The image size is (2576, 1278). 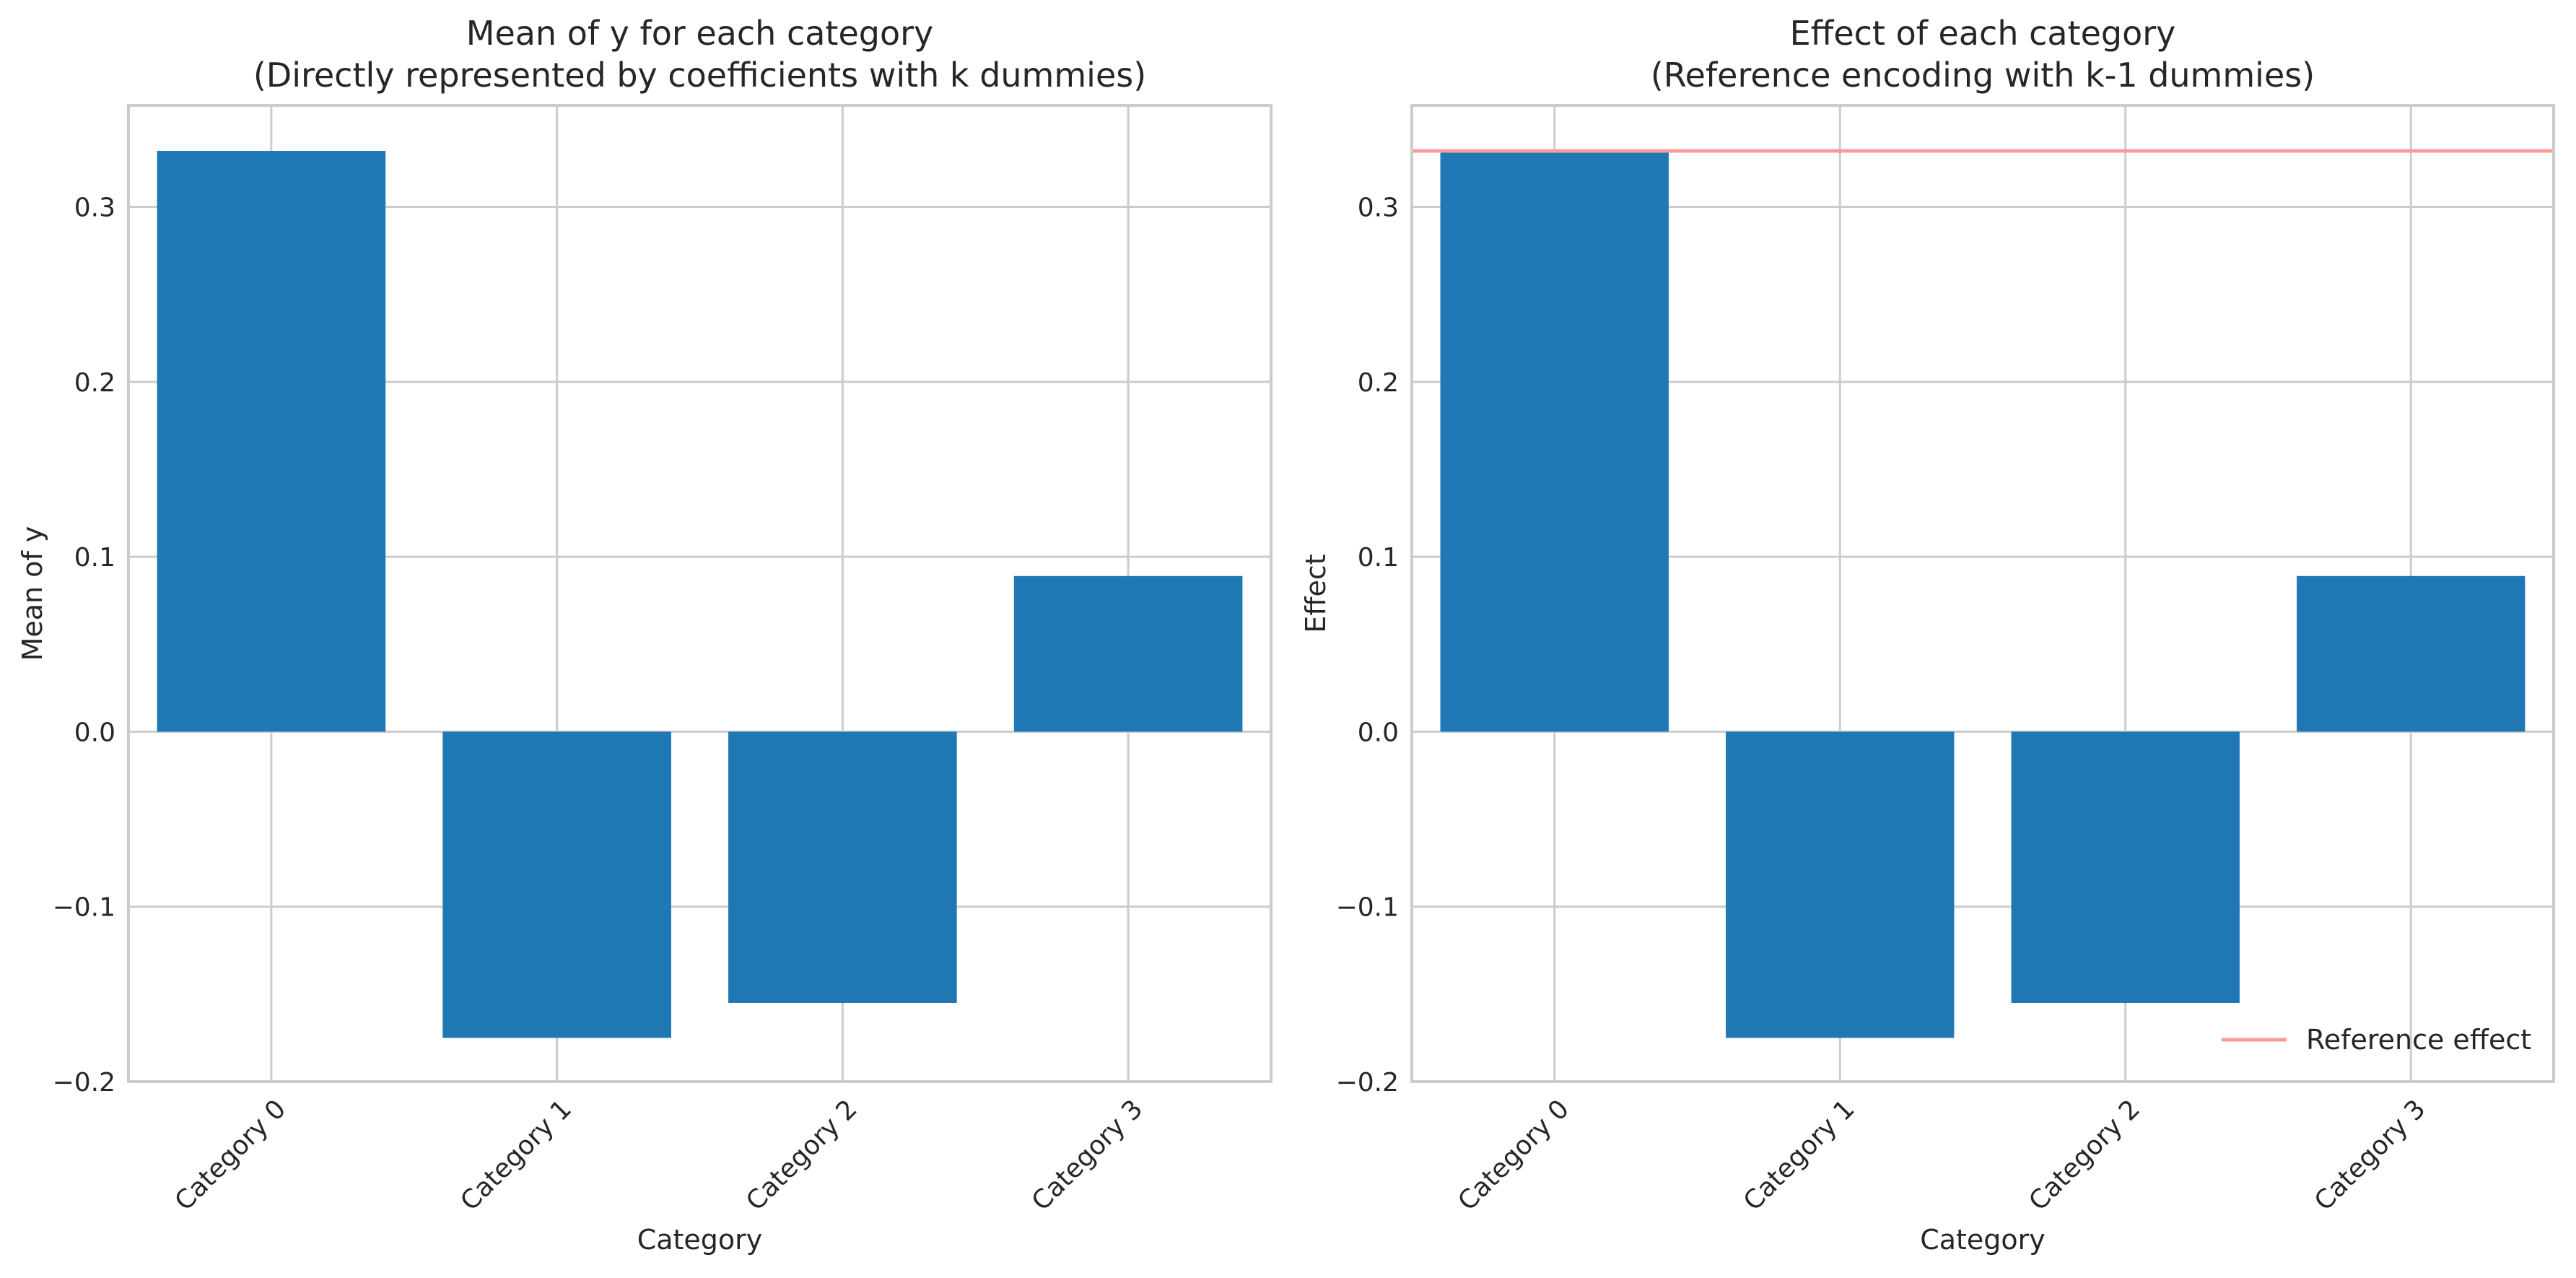 I want to click on chart-subtitle: (Reference encoding with k-1 dummies), so click(x=1983, y=75).